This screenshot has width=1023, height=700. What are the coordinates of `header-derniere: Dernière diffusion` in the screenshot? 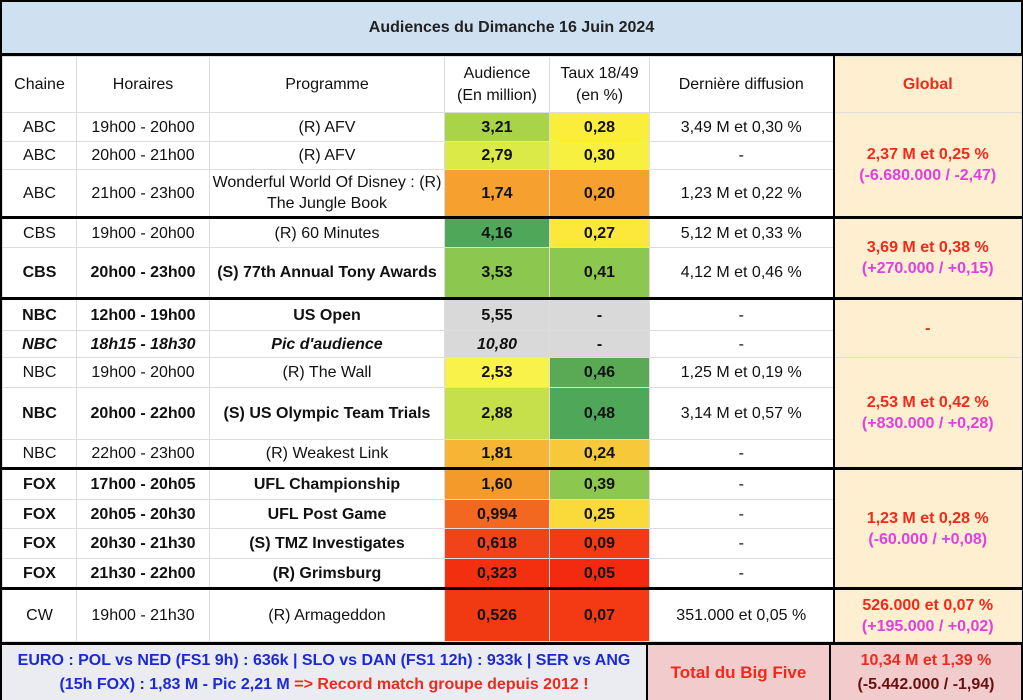 It's located at (741, 84).